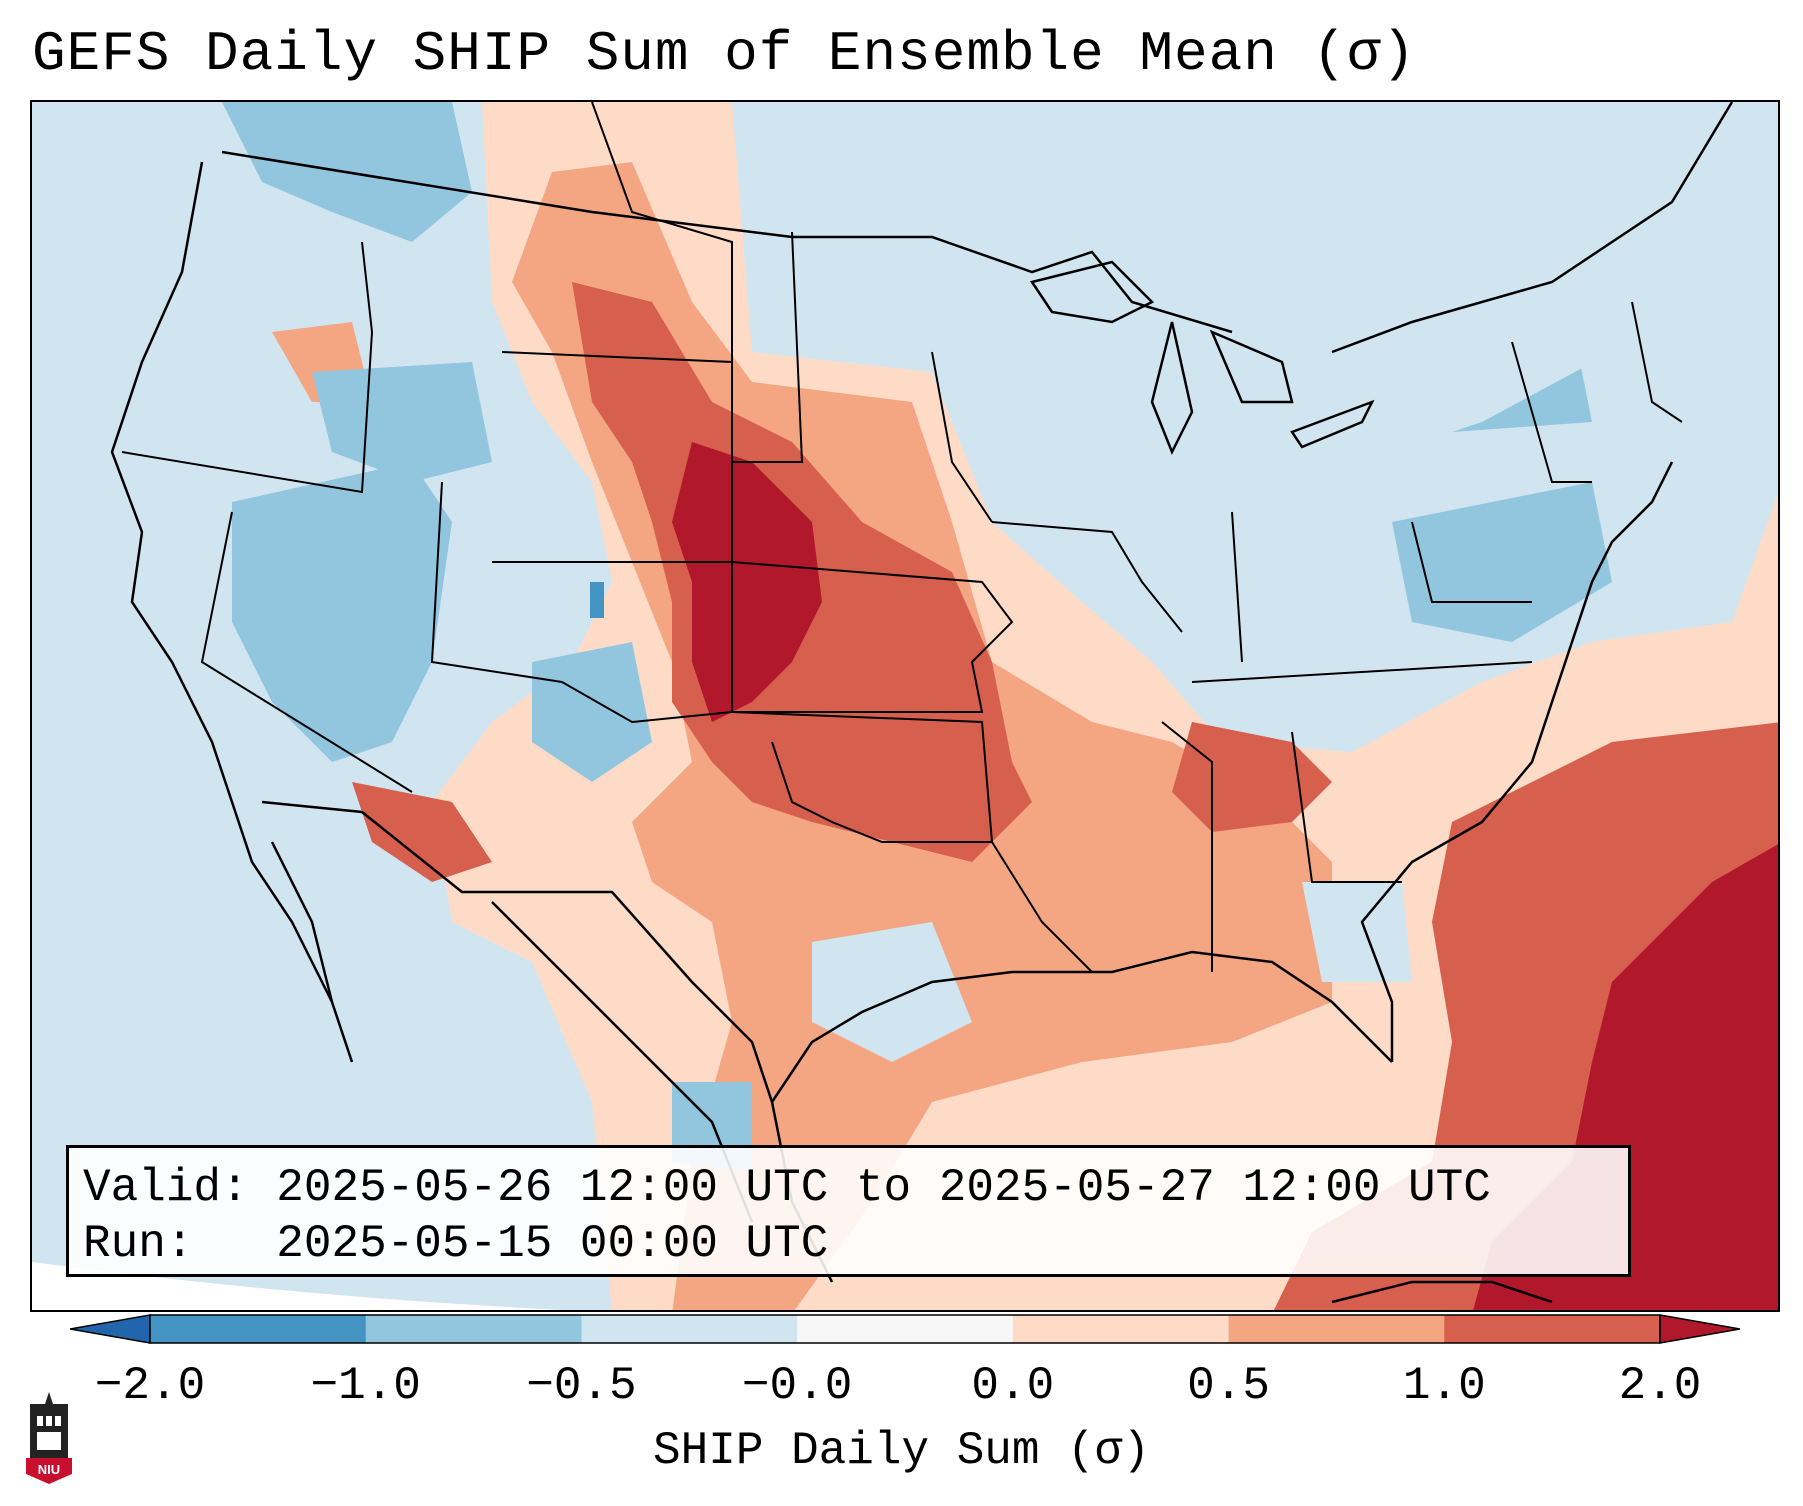 The image size is (1803, 1506). Describe the element at coordinates (1700, 1329) in the screenshot. I see `colorbar-extend-high` at that location.